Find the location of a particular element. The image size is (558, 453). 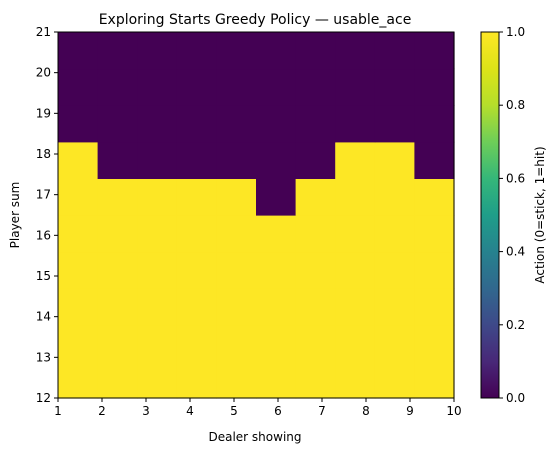

x-tick-label: 3 is located at coordinates (146, 411).